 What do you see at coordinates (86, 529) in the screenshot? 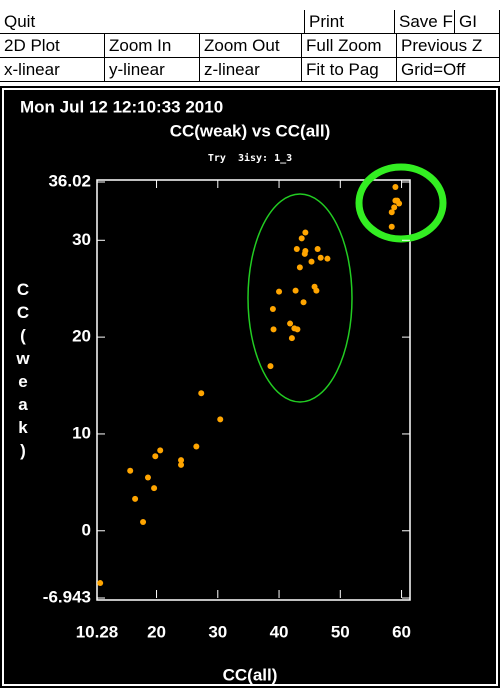
I see `y-tick-label: 0` at bounding box center [86, 529].